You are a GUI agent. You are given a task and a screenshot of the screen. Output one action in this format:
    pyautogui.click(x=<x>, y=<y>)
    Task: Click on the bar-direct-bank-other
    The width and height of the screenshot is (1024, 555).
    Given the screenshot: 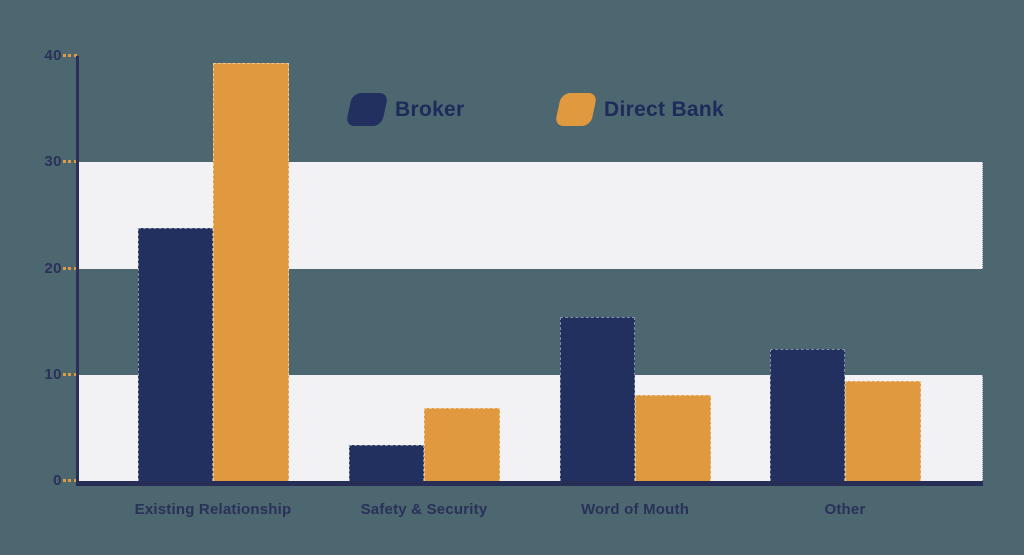 What is the action you would take?
    pyautogui.click(x=883, y=431)
    